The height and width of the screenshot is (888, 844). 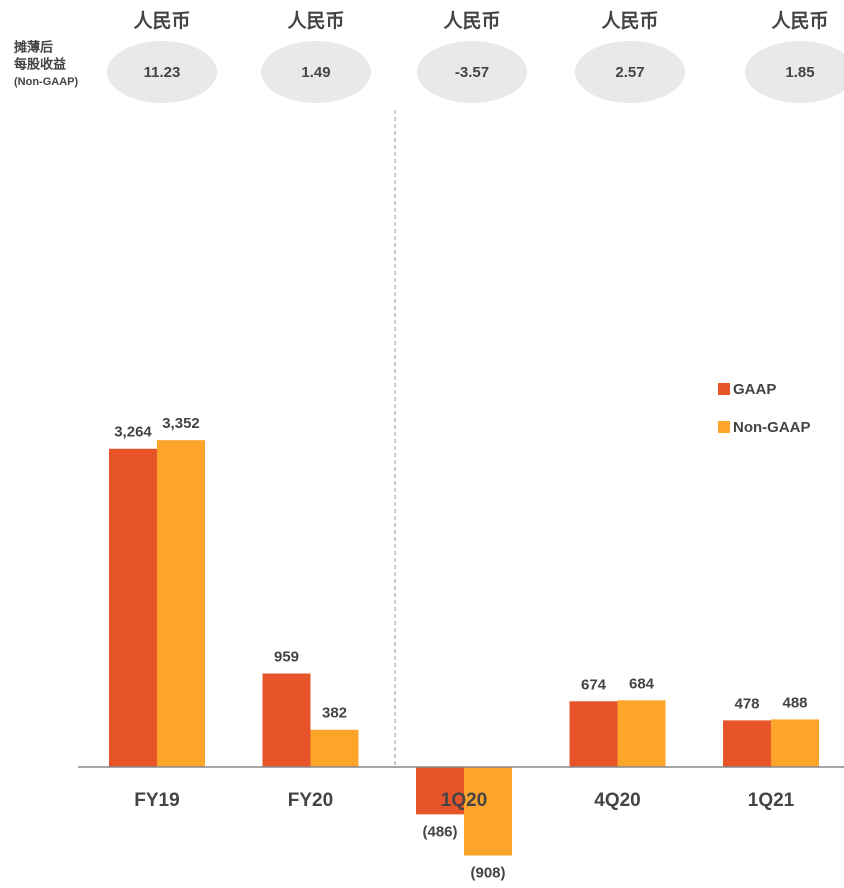 I want to click on legend-label: GAAP, so click(x=754, y=389).